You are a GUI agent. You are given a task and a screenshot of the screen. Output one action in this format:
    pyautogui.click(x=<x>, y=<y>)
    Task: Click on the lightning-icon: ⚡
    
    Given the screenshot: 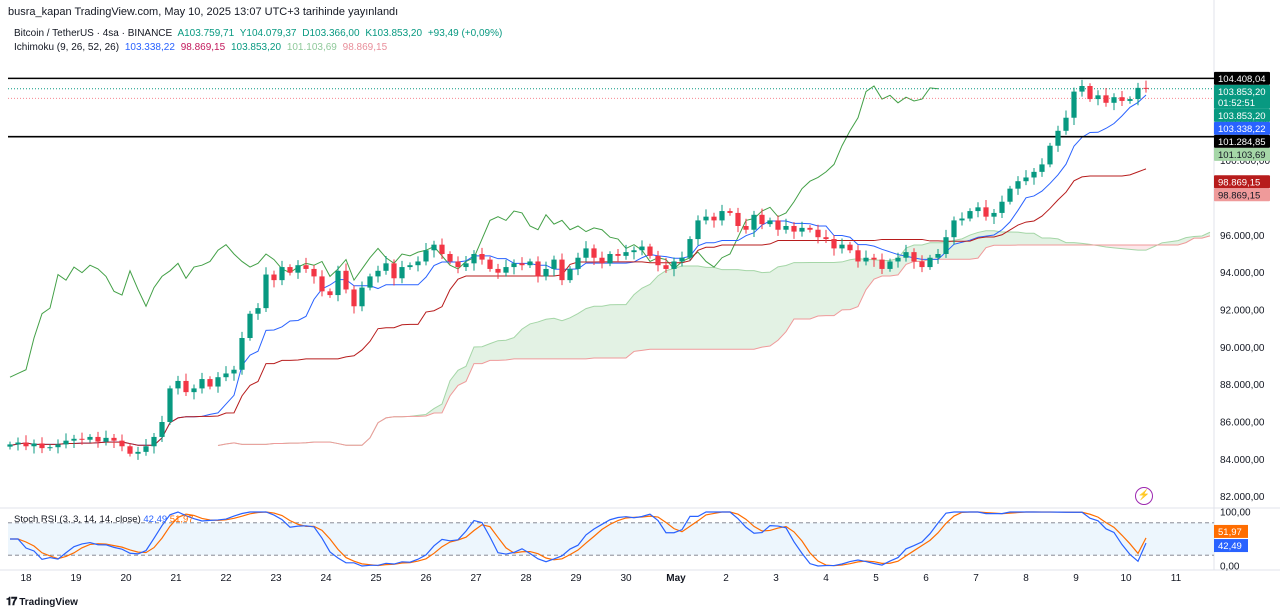 What is the action you would take?
    pyautogui.click(x=1144, y=496)
    